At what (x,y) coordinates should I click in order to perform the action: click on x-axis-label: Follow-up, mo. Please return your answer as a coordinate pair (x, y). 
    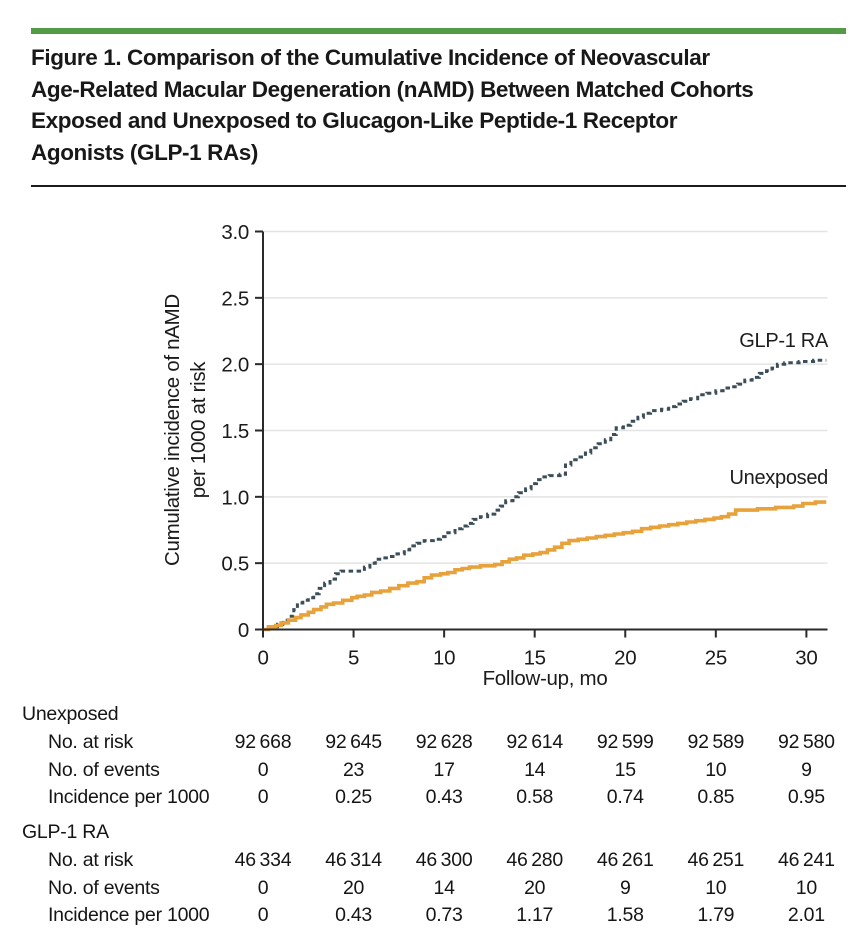
    Looking at the image, I should click on (545, 678).